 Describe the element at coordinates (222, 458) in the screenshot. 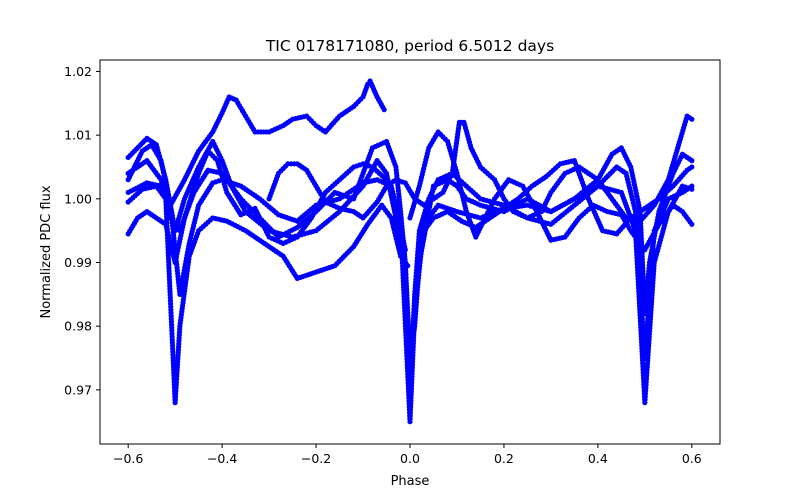

I see `x-tick-label: −0.4` at that location.